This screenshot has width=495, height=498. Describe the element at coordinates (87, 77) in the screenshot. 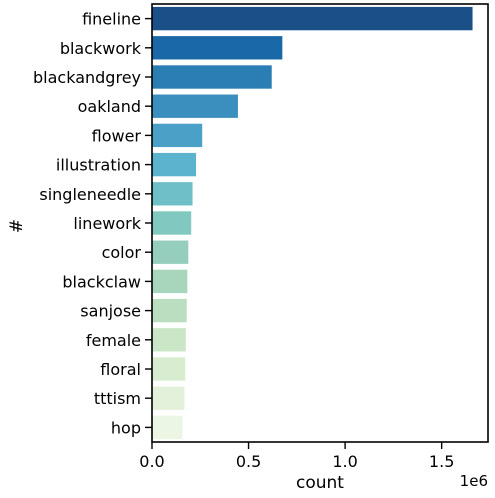

I see `y-tick-label: blackandgrey` at that location.